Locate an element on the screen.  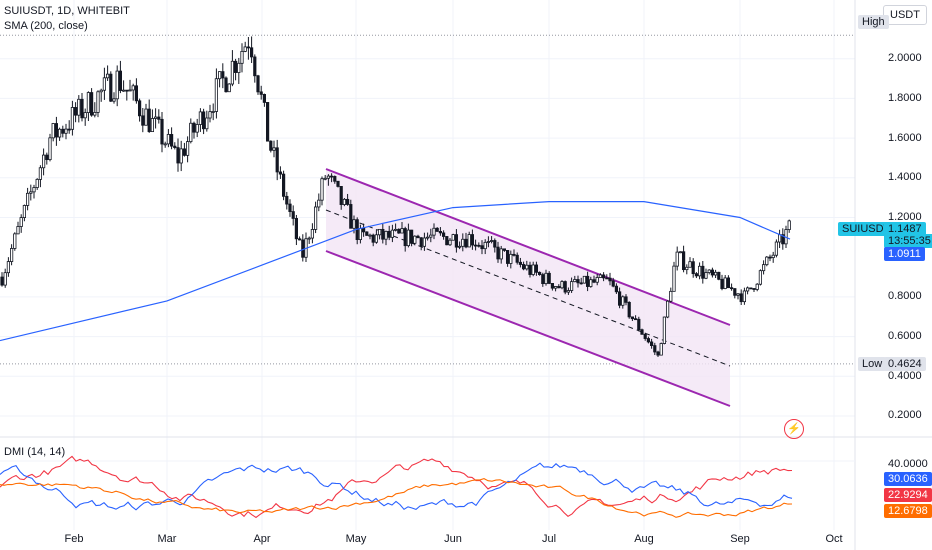
plus-di-badge: 30.0636 is located at coordinates (908, 479).